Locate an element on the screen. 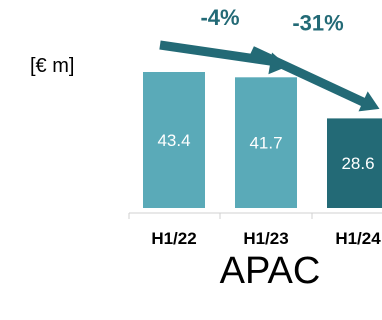 This screenshot has height=320, width=382. value-label: 41.7 is located at coordinates (265, 143).